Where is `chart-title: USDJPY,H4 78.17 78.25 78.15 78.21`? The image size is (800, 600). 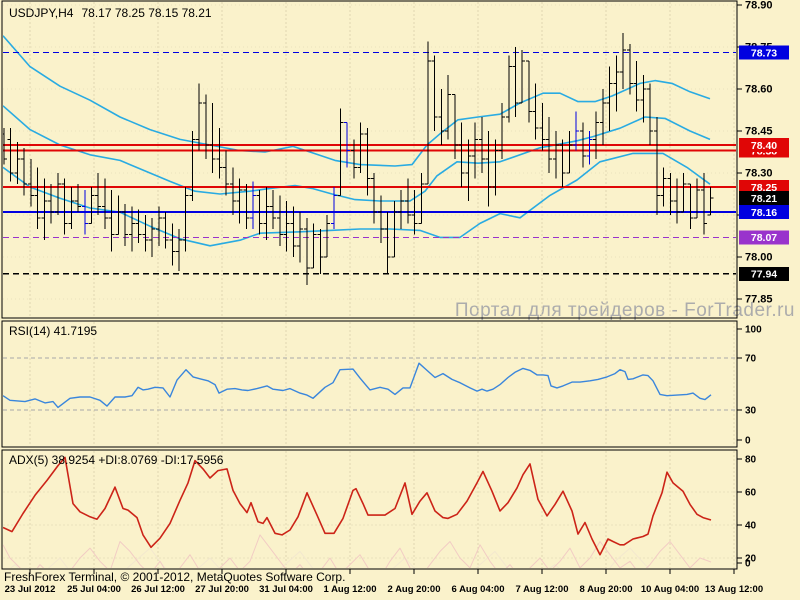
chart-title: USDJPY,H4 78.17 78.25 78.15 78.21 is located at coordinates (110, 13).